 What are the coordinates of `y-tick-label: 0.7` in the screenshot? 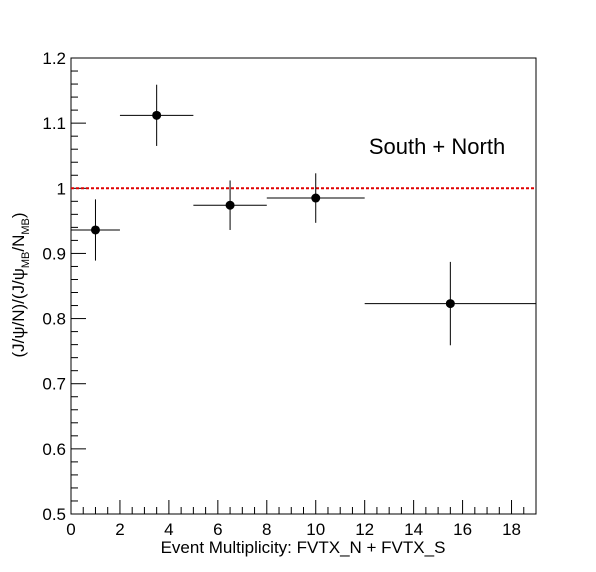 It's located at (54, 384).